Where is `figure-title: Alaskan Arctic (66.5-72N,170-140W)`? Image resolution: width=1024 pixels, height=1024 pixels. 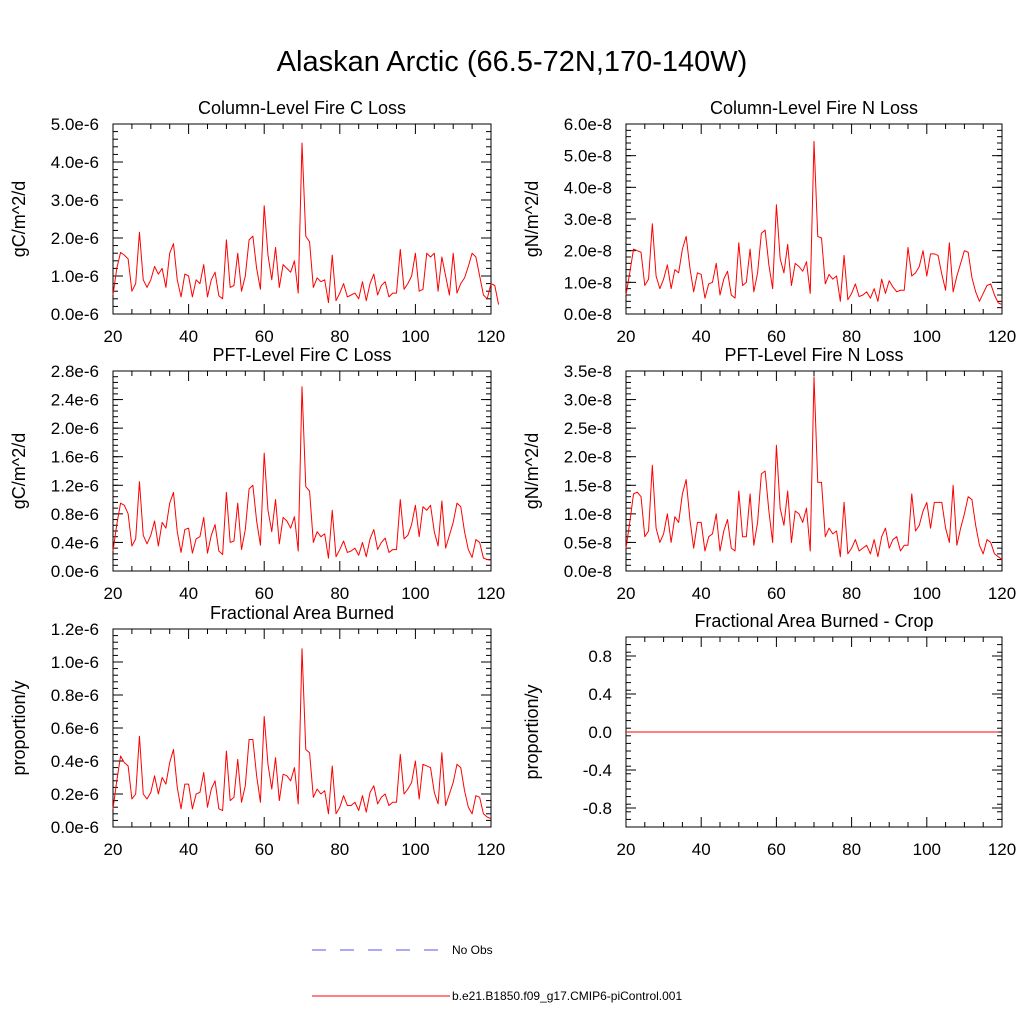 figure-title: Alaskan Arctic (66.5-72N,170-140W) is located at coordinates (512, 62).